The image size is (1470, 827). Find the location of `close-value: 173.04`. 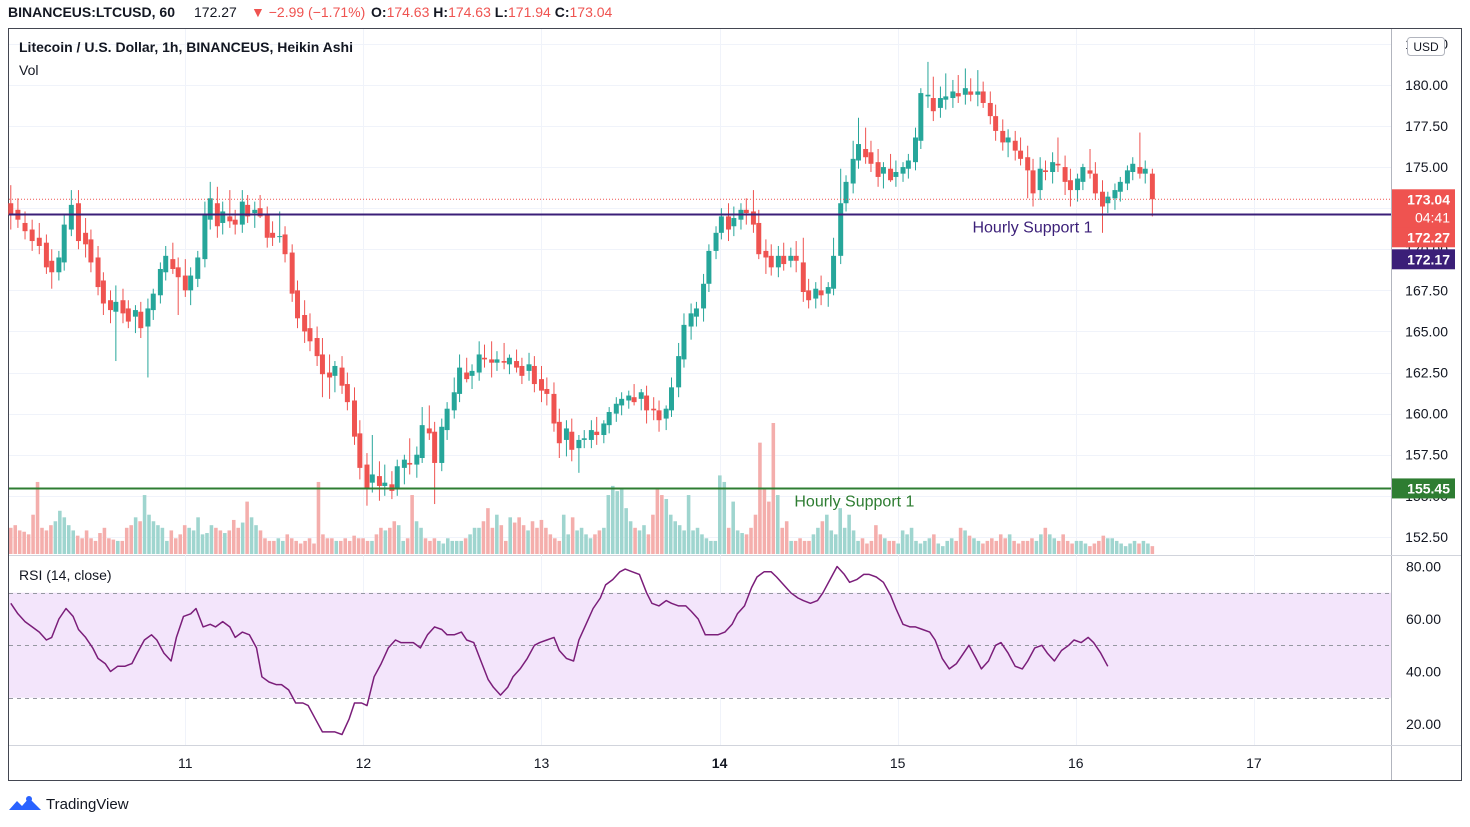

close-value: 173.04 is located at coordinates (591, 12).